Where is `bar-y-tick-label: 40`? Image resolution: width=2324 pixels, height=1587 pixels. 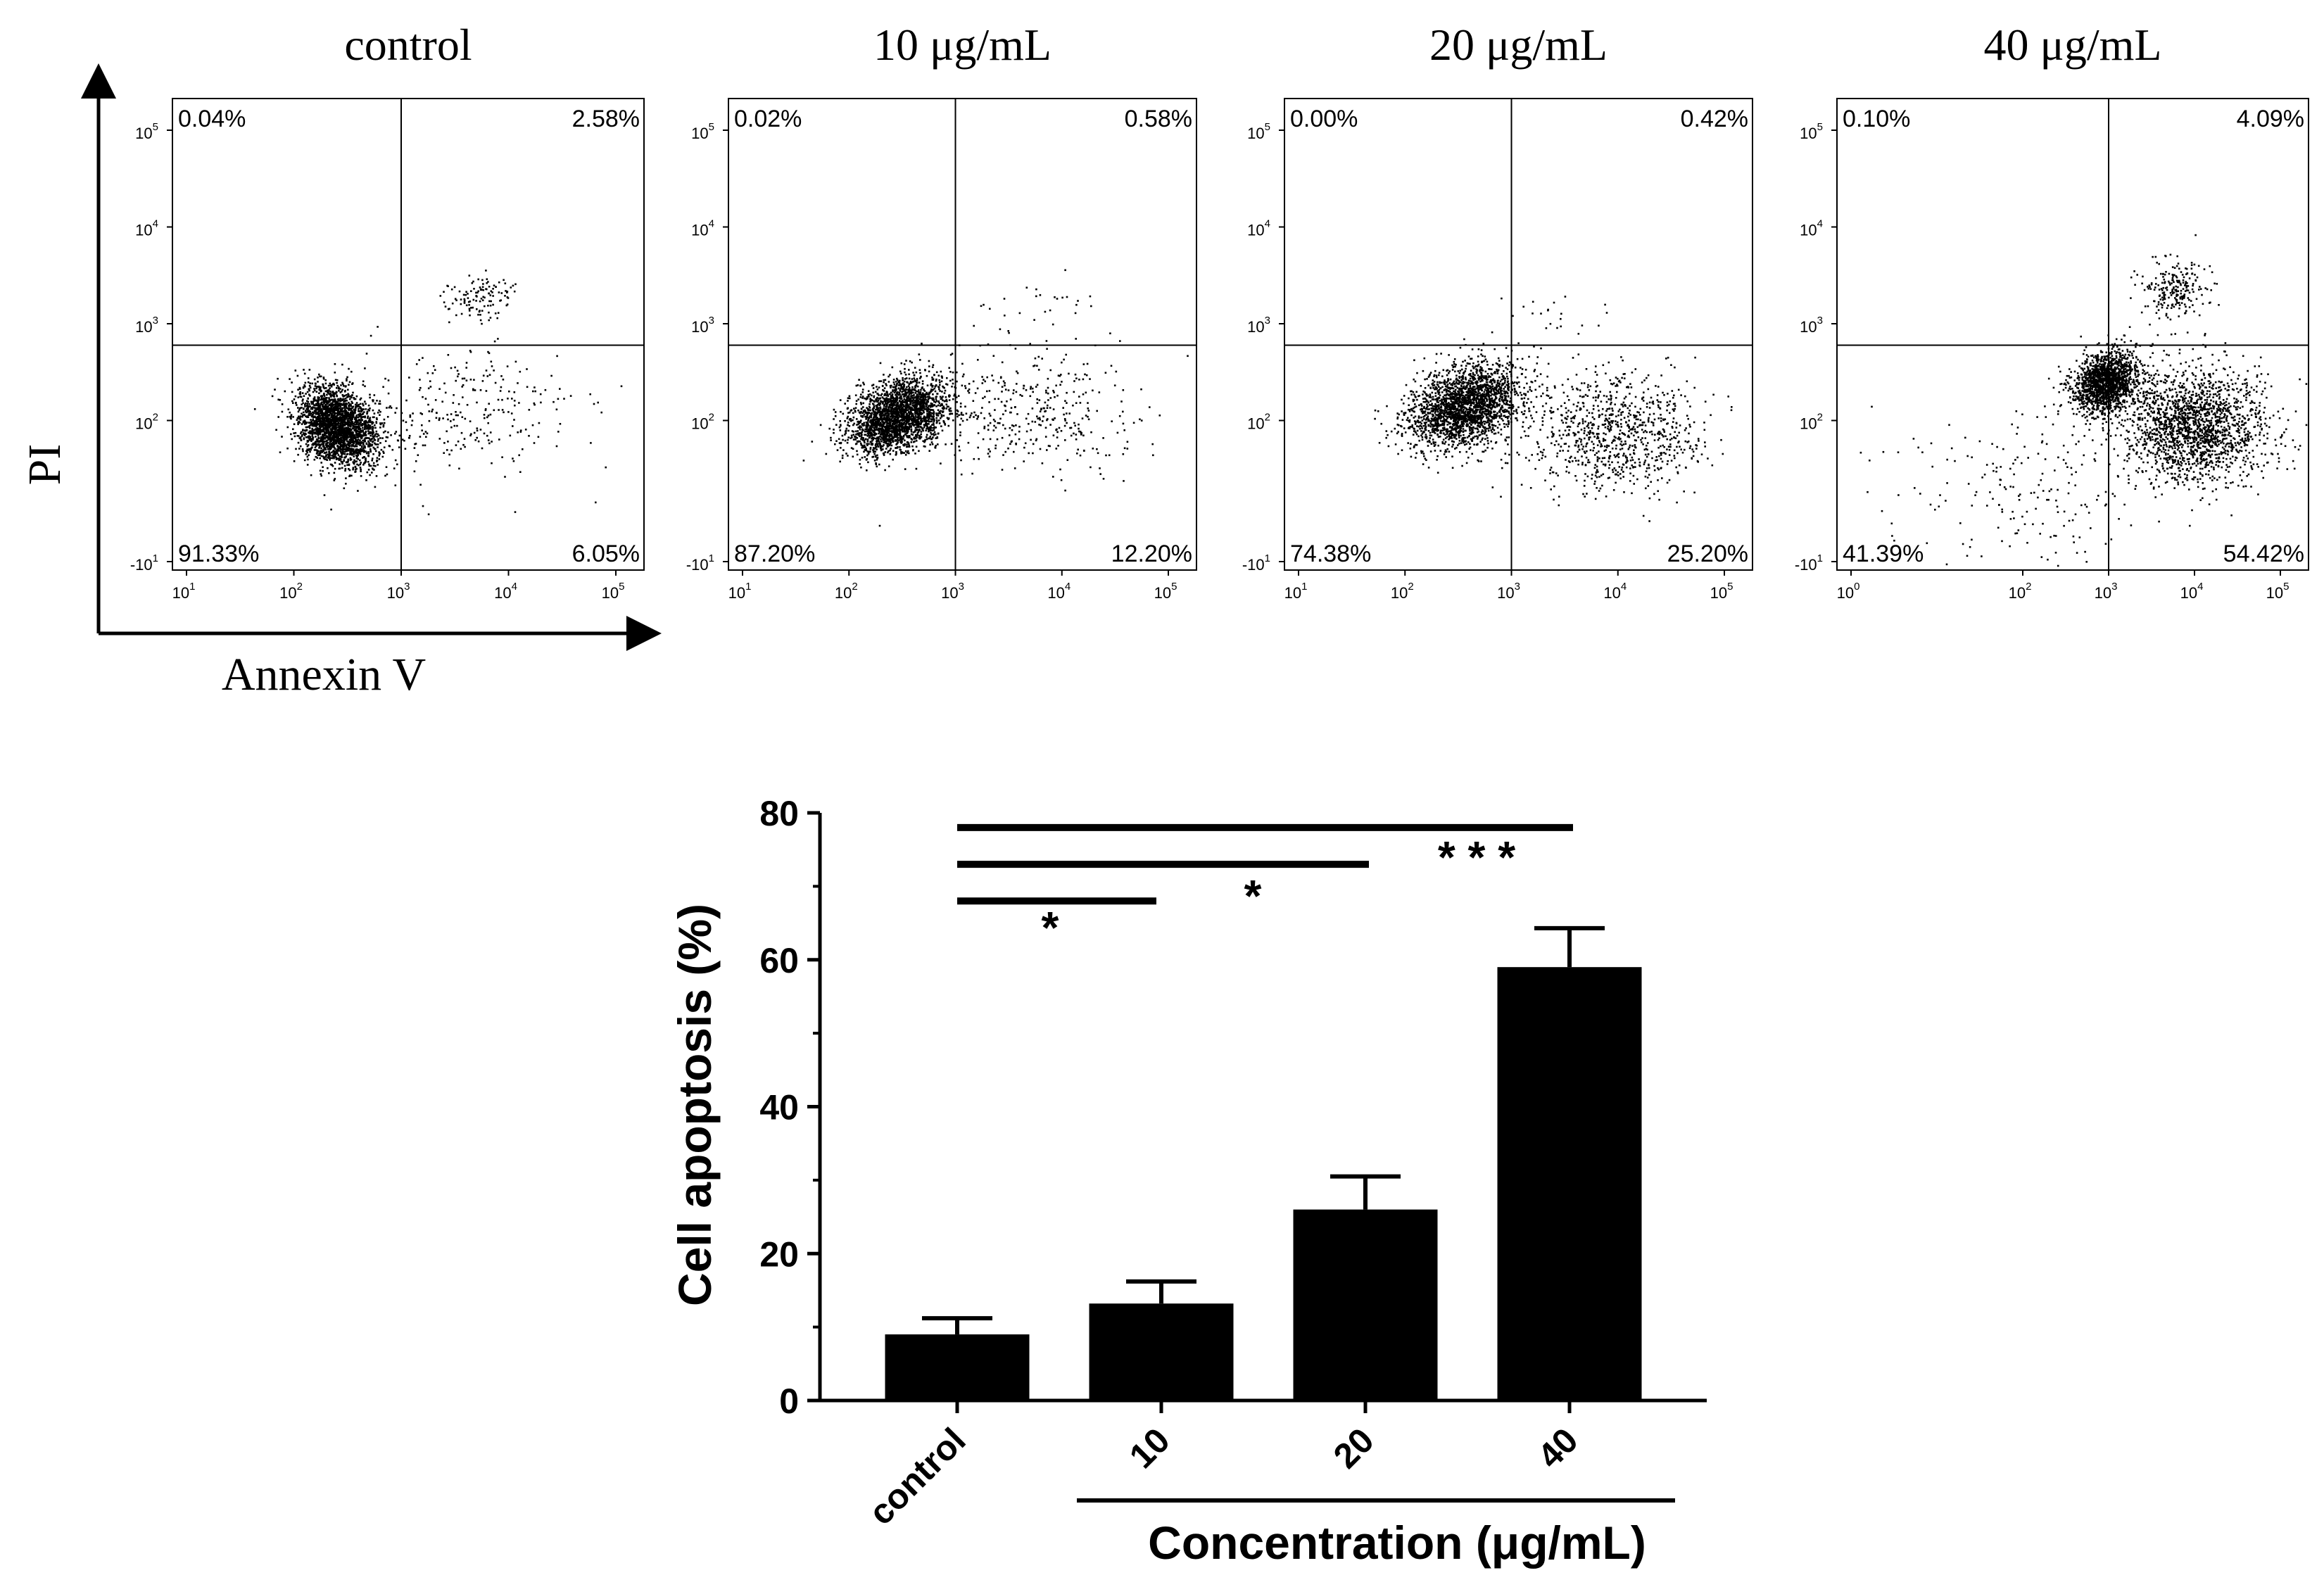 bar-y-tick-label: 40 is located at coordinates (779, 1107).